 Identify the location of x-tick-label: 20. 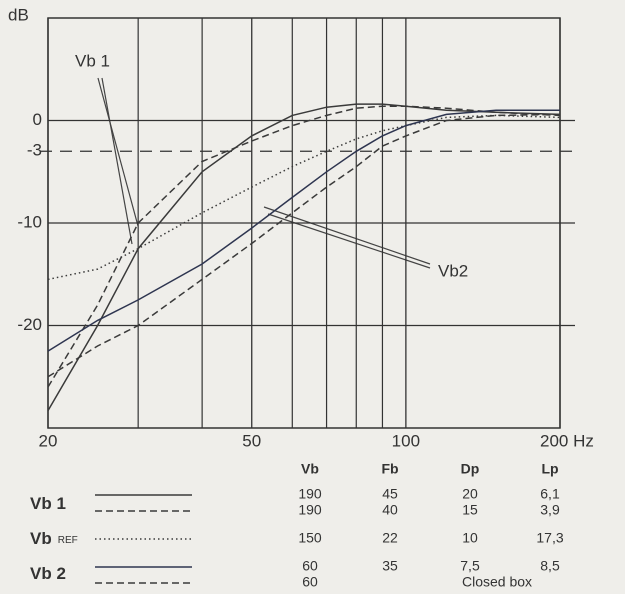
(48, 440).